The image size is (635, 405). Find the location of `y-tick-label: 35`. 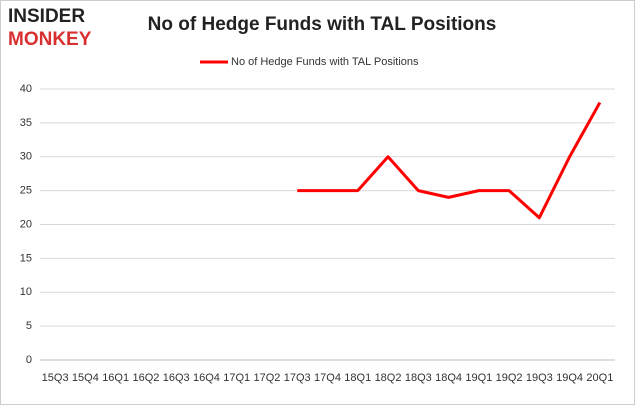

y-tick-label: 35 is located at coordinates (26, 123).